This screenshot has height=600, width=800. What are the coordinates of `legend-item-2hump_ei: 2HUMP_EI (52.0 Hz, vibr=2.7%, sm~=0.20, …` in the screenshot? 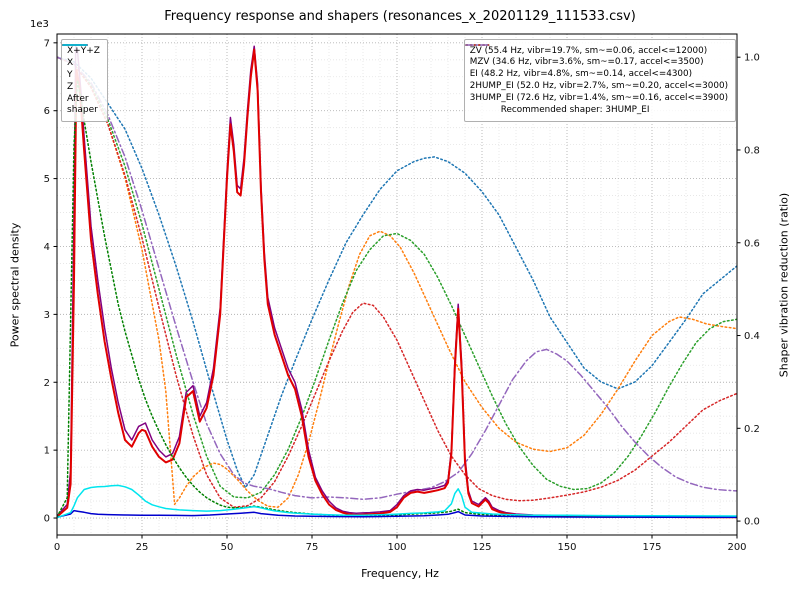 It's located at (596, 68).